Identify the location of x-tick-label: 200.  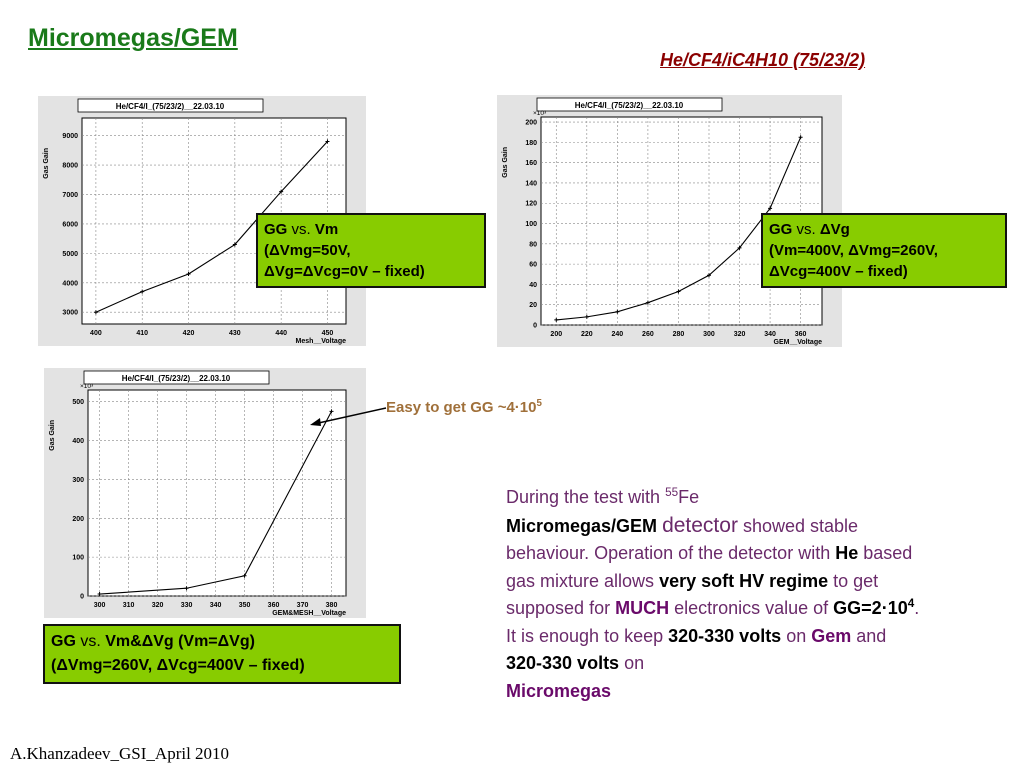
(556, 334).